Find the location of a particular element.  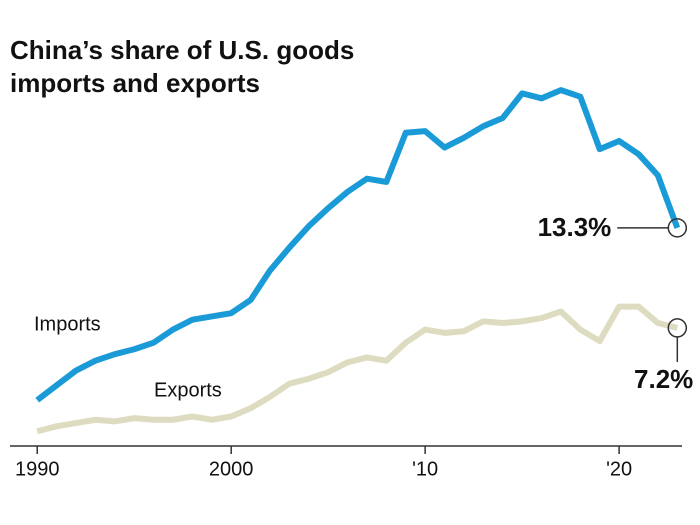

x-tick-label: 1990 is located at coordinates (37, 469).